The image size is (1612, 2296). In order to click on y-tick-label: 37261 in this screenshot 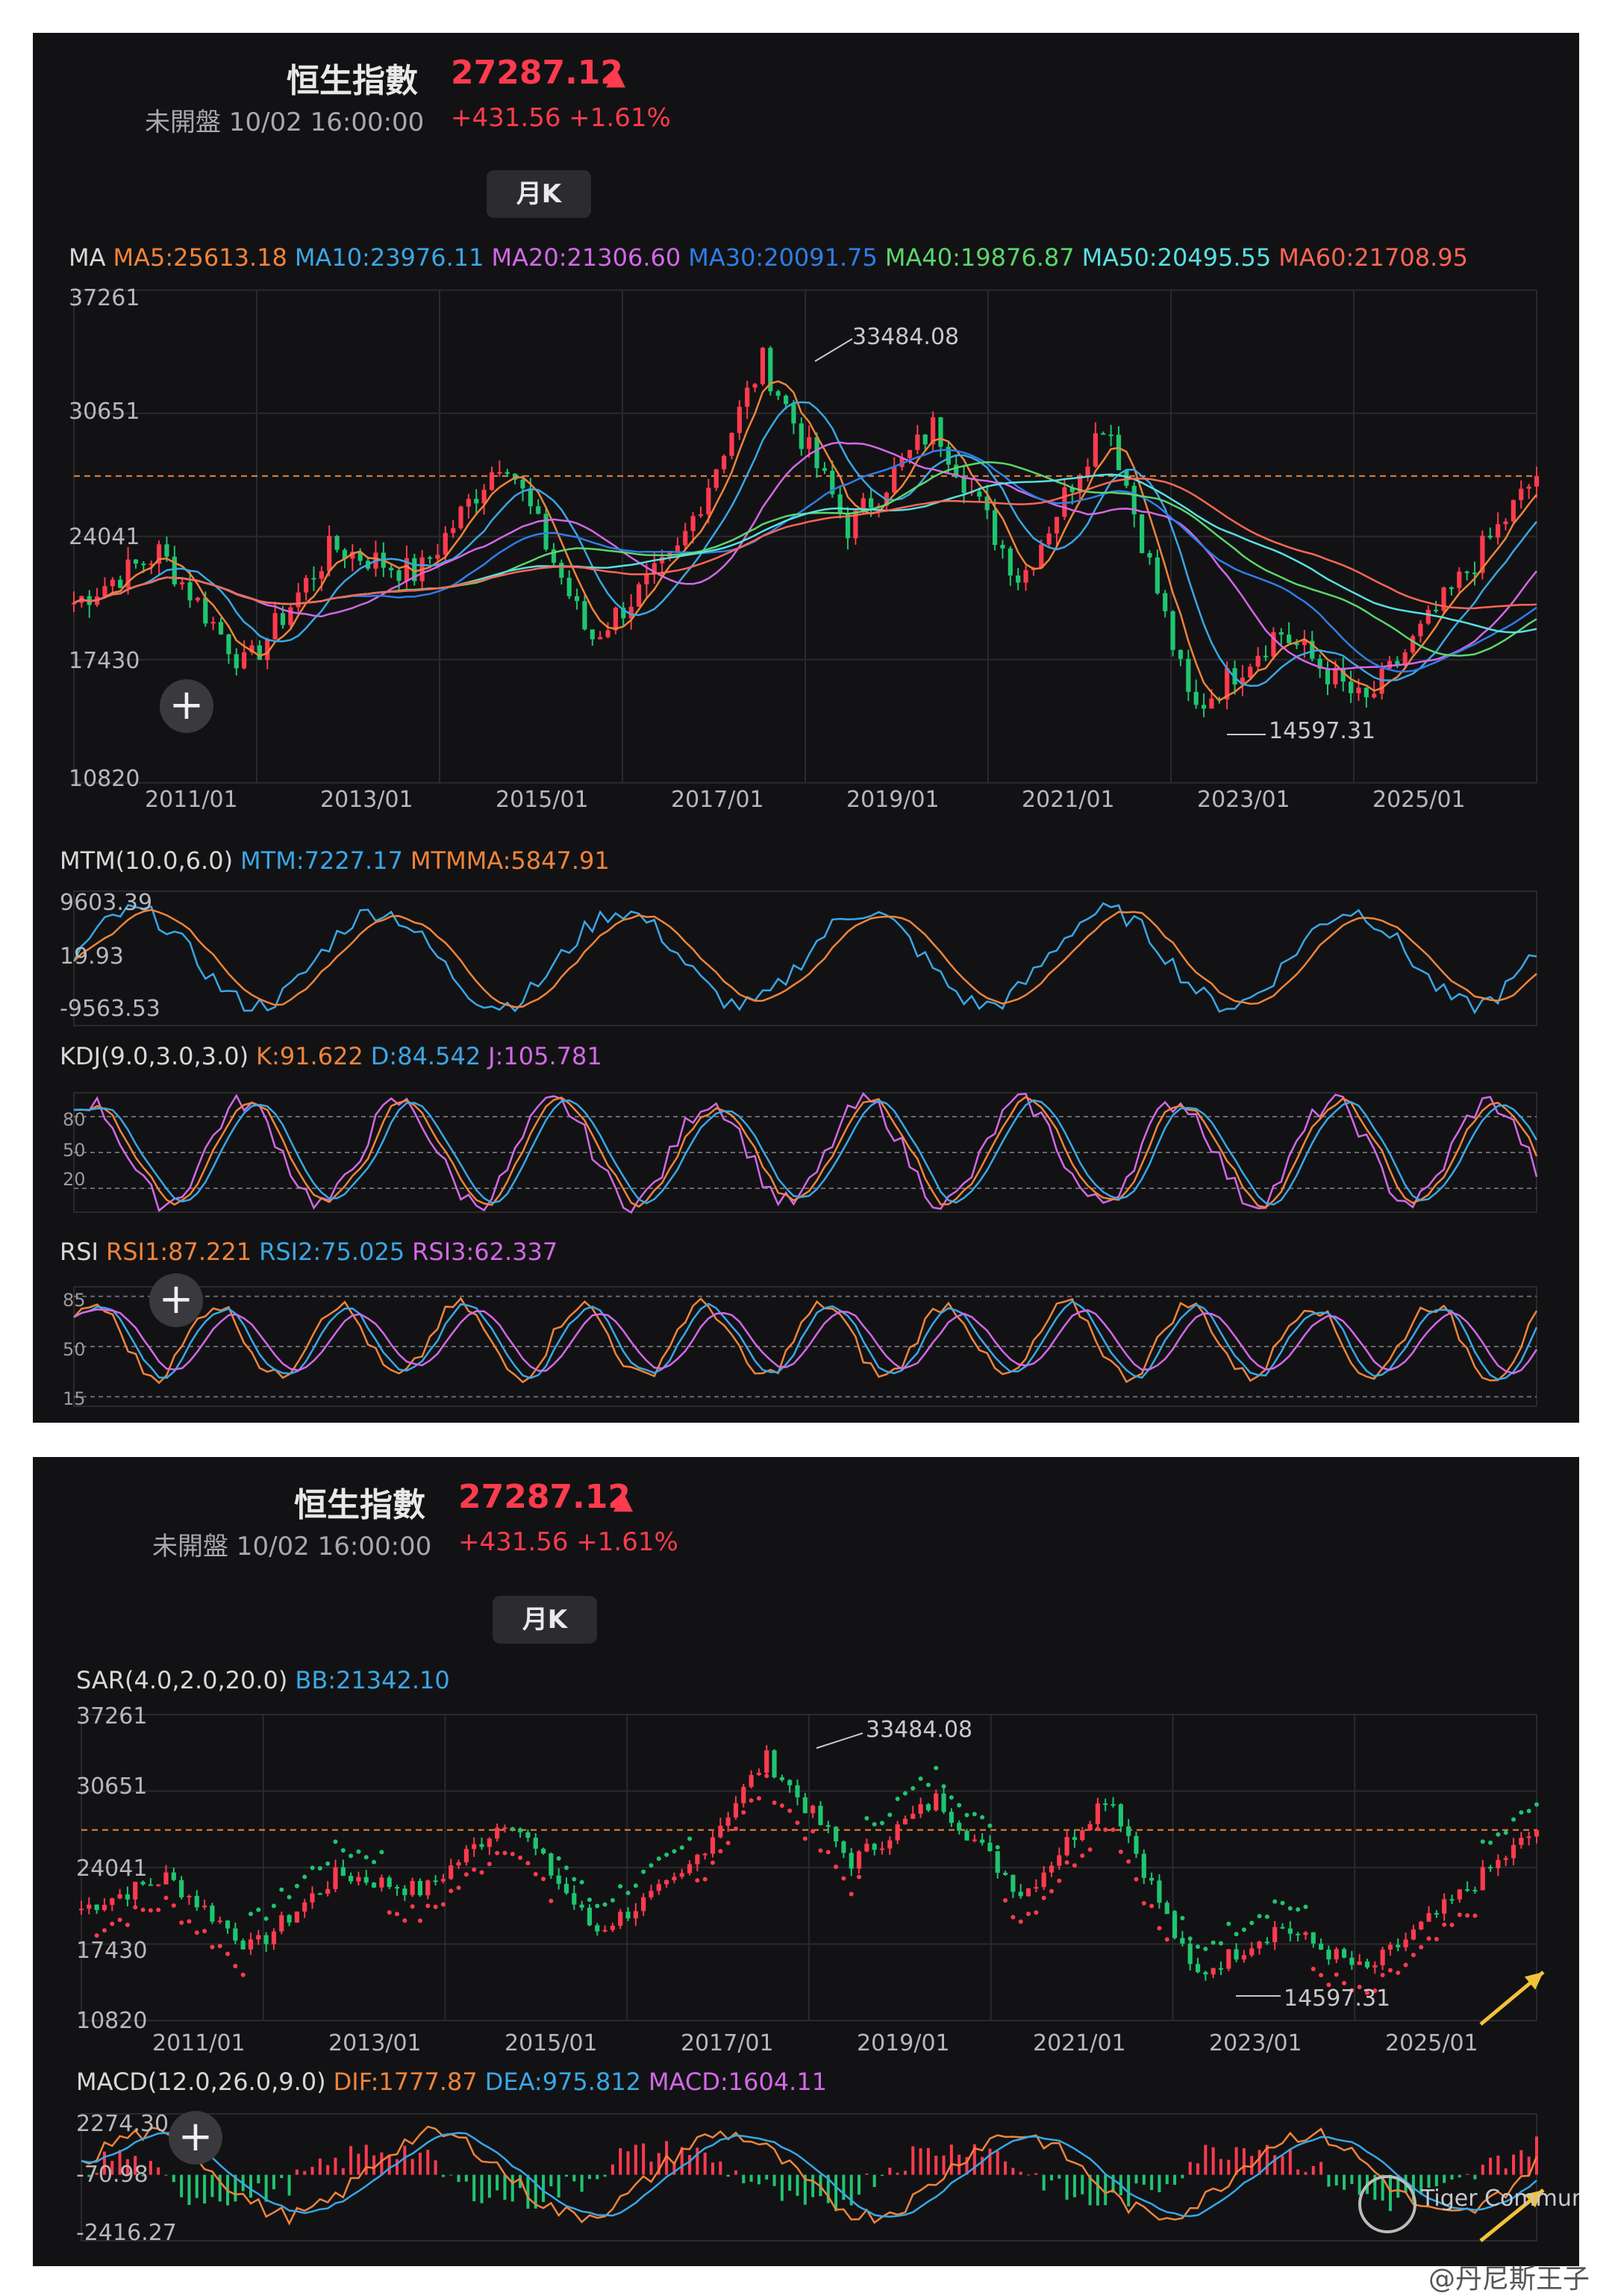, I will do `click(112, 1716)`.